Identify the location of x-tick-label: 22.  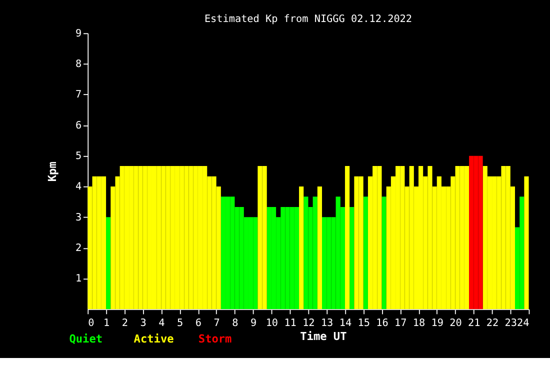
(492, 324).